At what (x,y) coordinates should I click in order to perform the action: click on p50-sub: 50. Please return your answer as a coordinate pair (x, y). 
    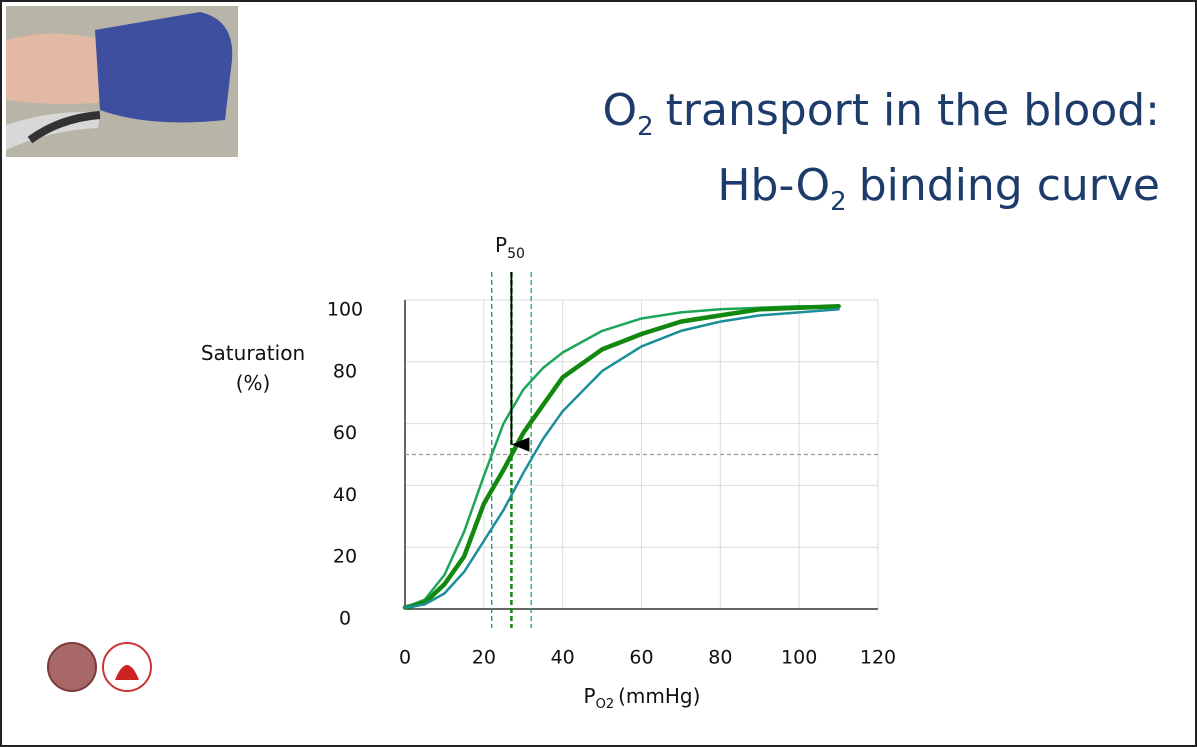
    Looking at the image, I should click on (516, 254).